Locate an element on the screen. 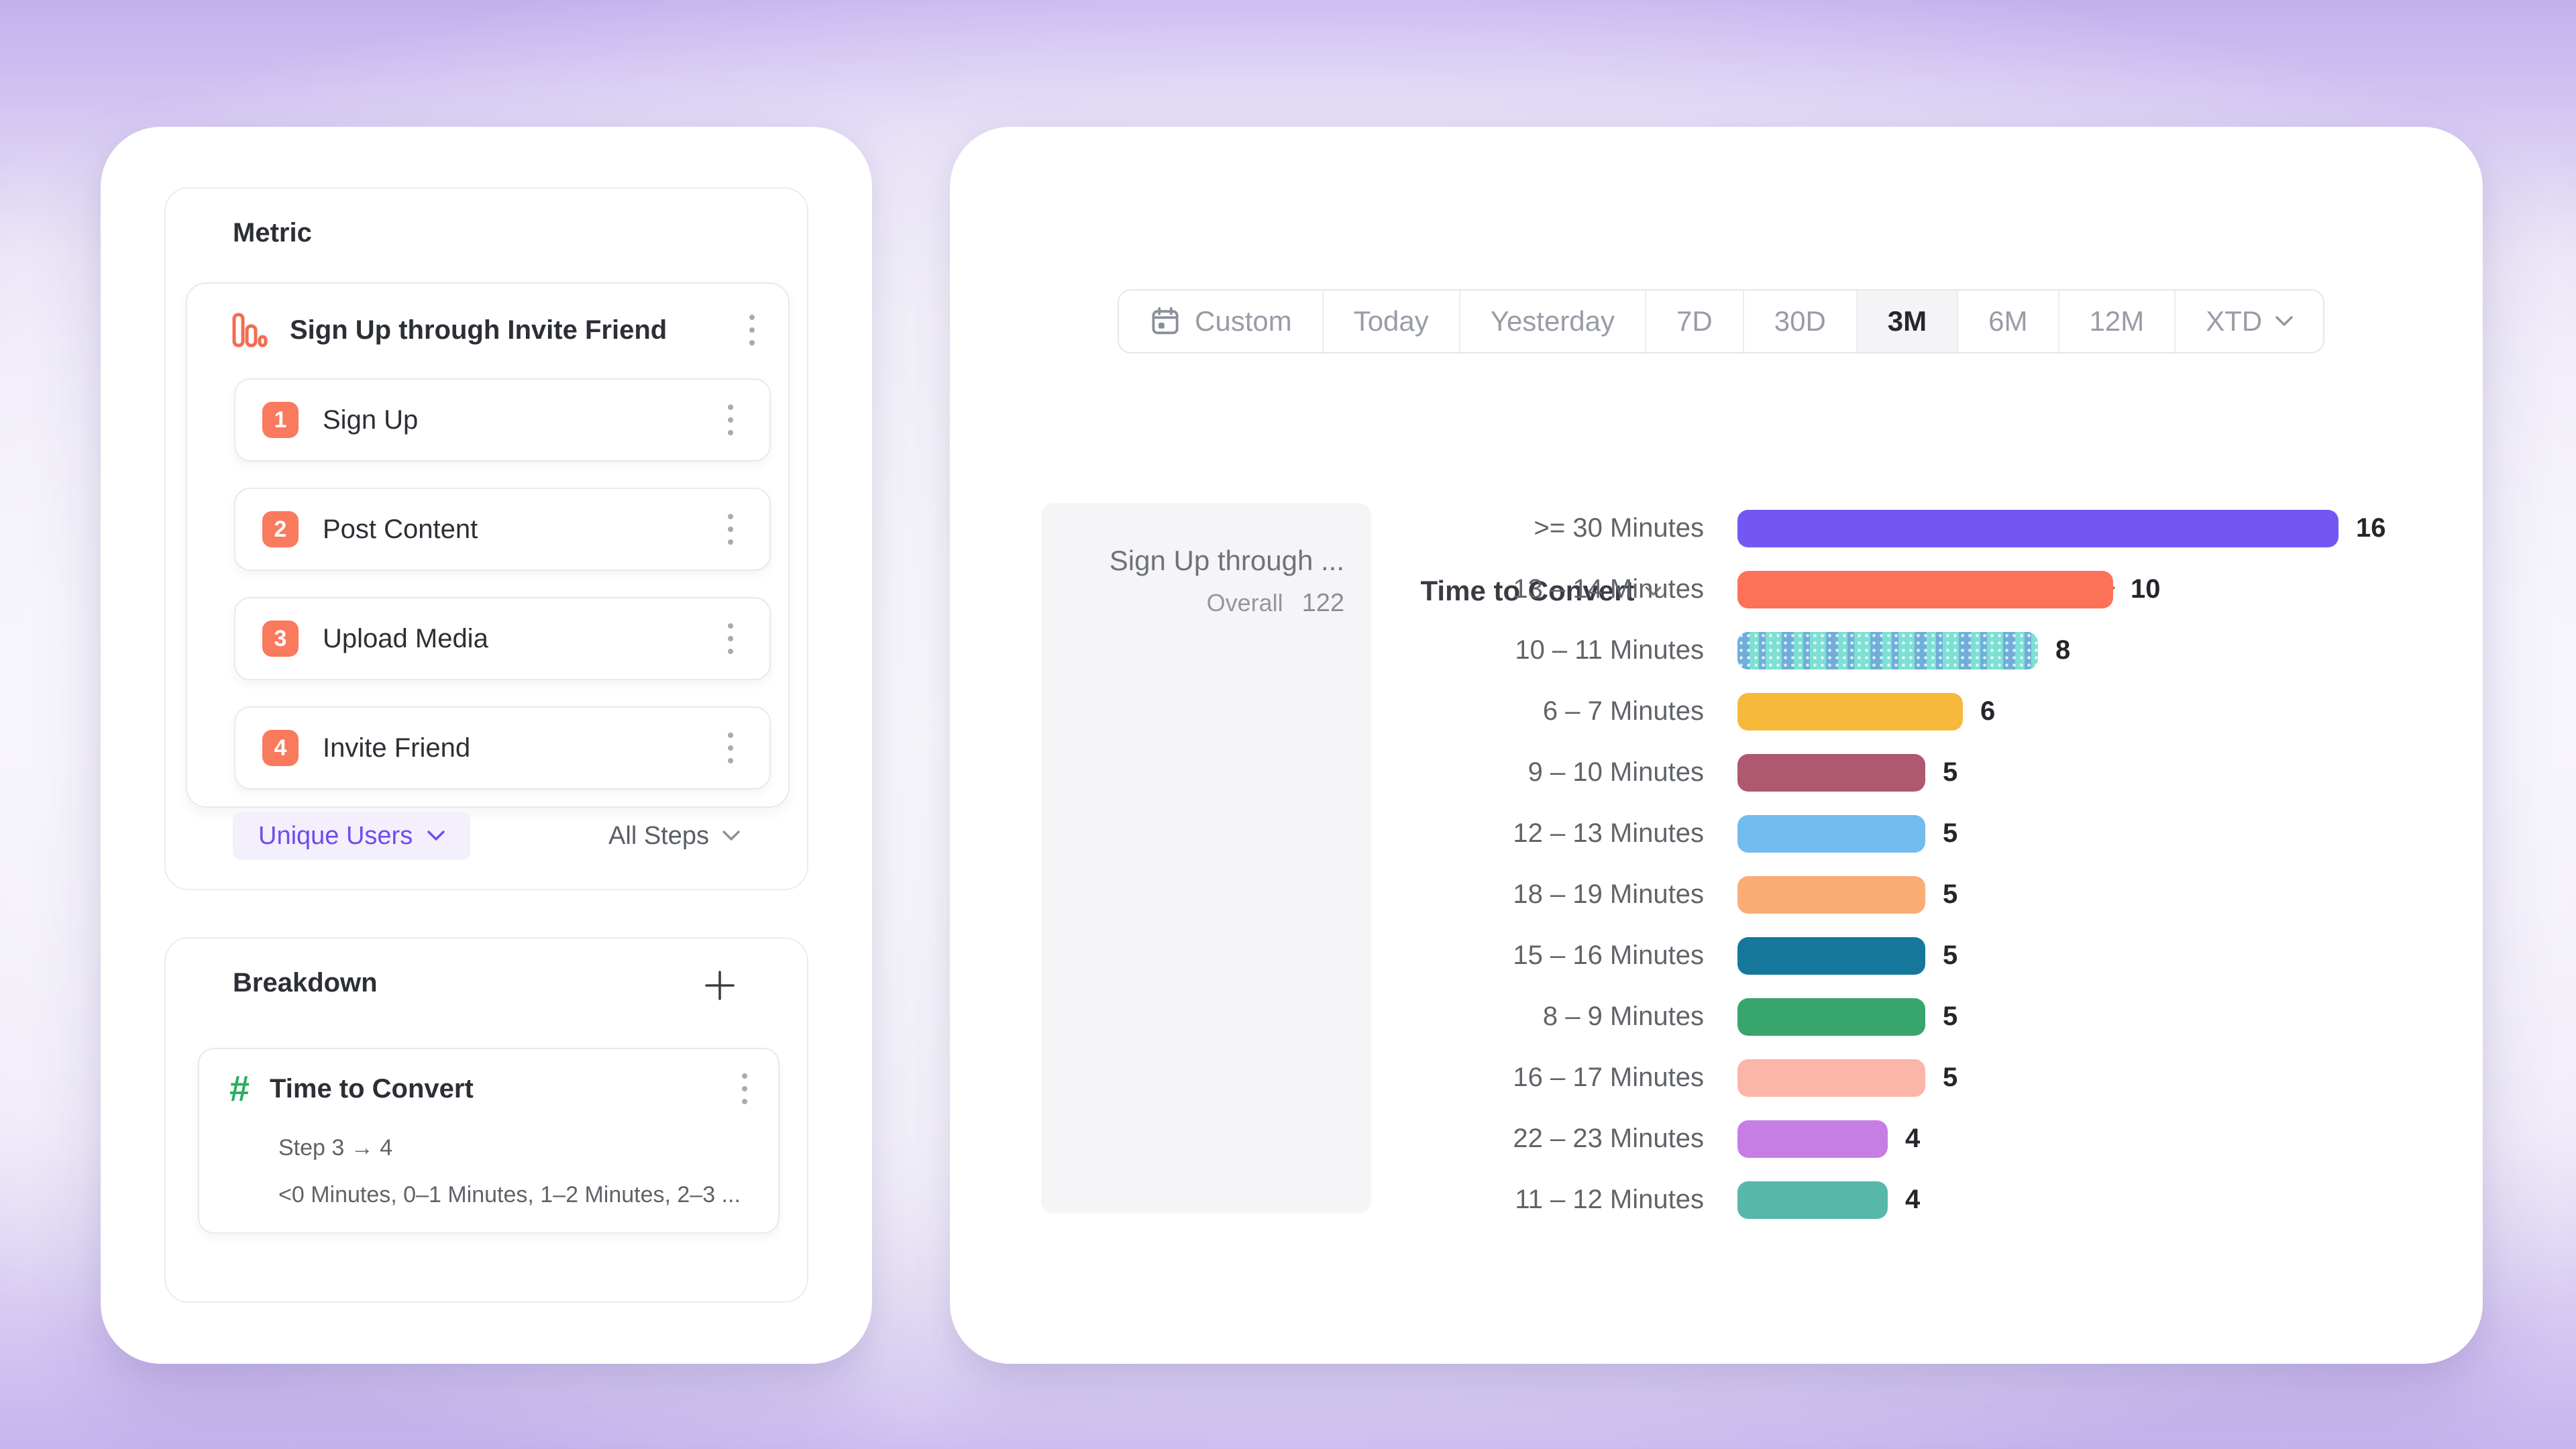 Image resolution: width=2576 pixels, height=1449 pixels. chart-row: 8 – 9 Minutes 5 is located at coordinates (1703, 1016).